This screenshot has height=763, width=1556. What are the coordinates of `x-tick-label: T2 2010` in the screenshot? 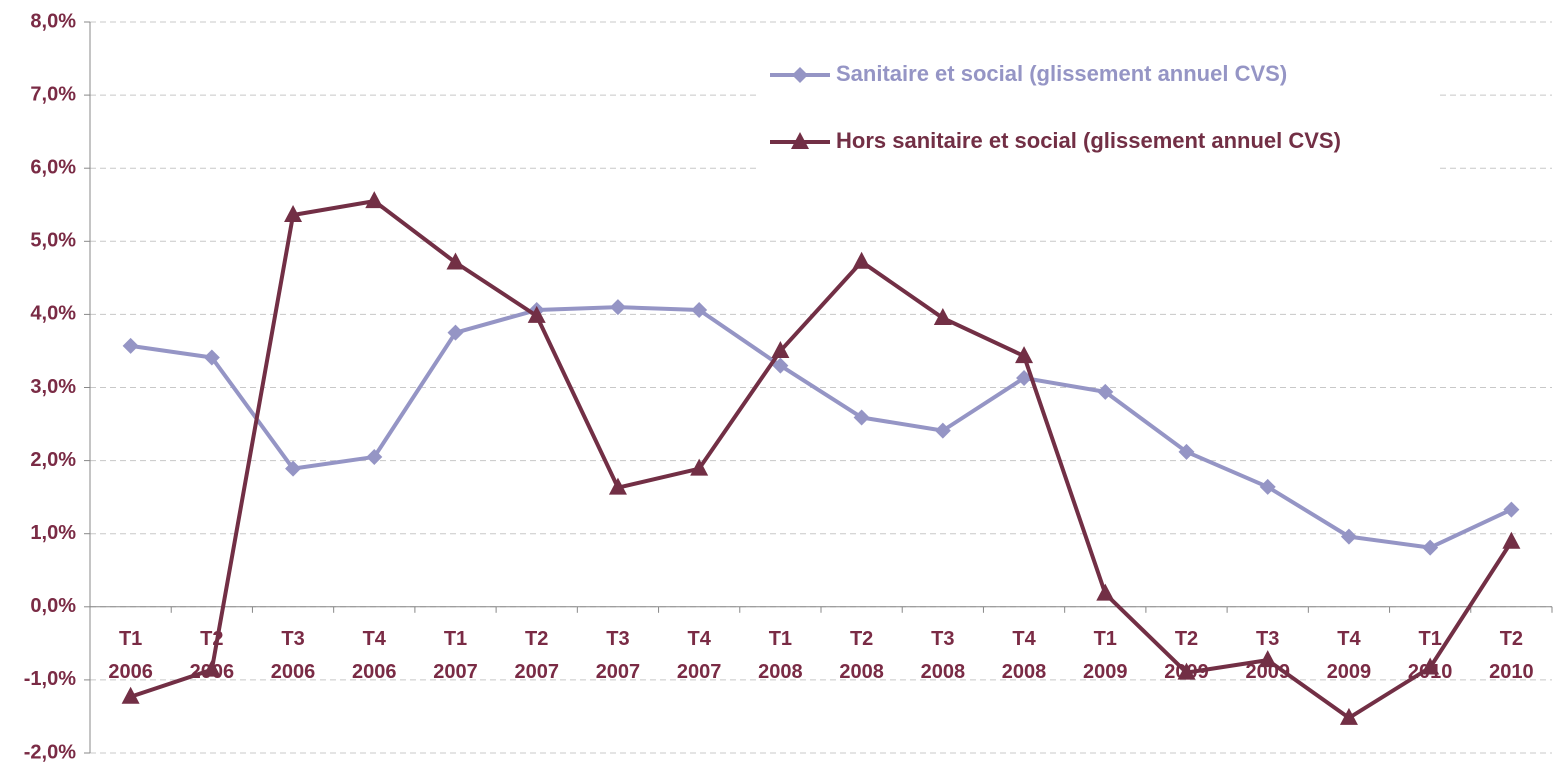 It's located at (1511, 655).